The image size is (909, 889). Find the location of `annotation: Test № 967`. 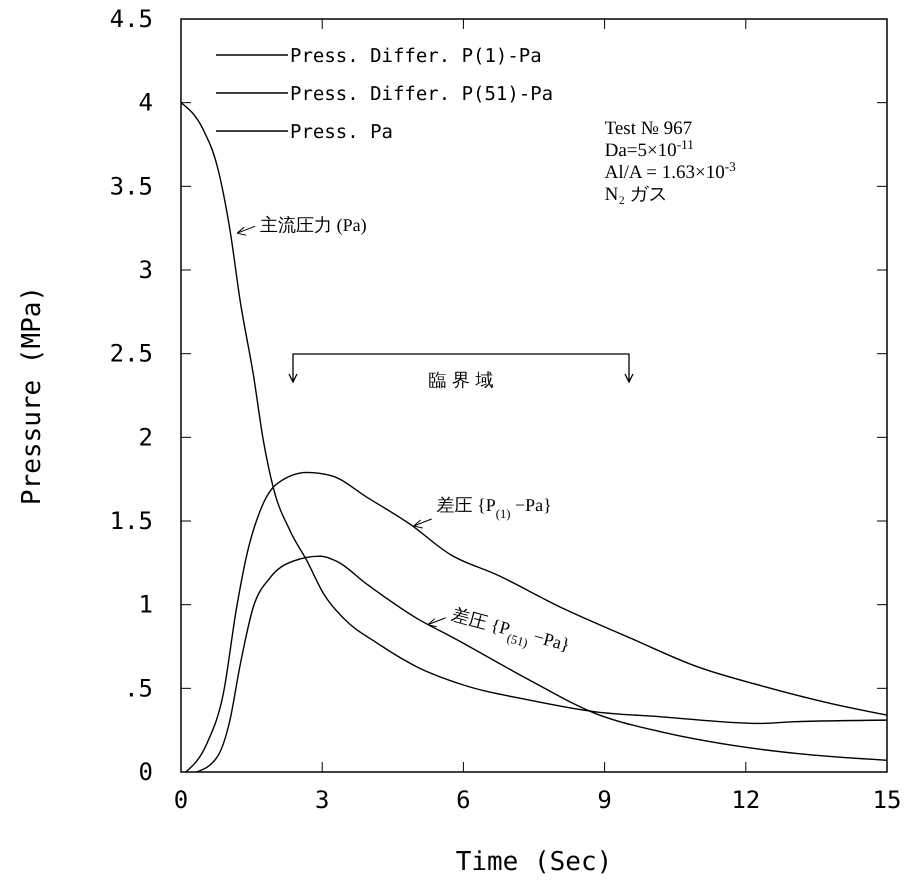

annotation: Test № 967 is located at coordinates (648, 128).